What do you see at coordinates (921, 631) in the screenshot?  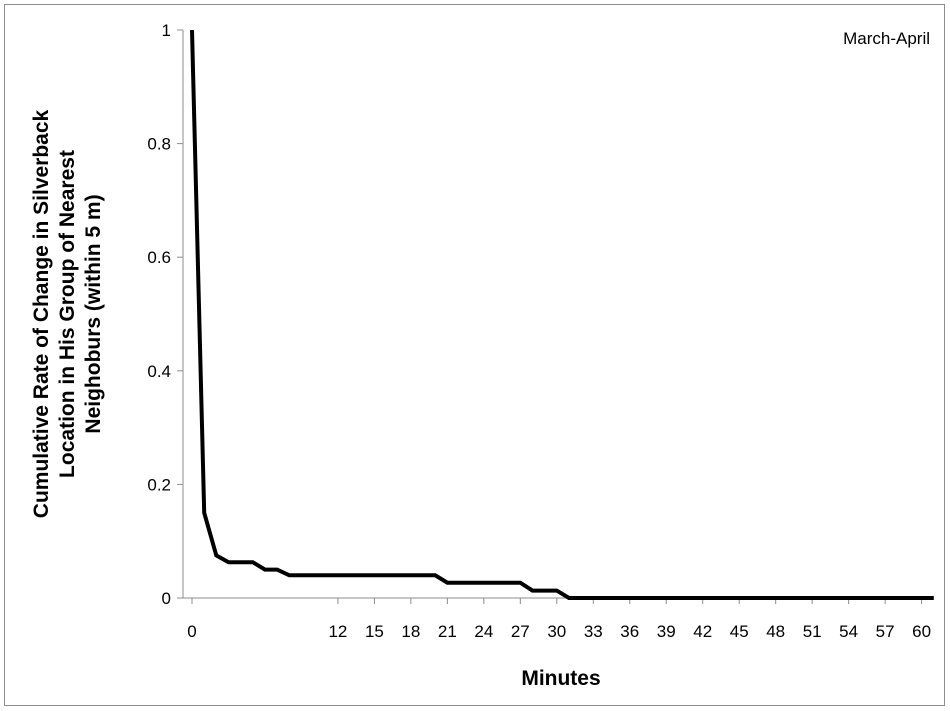 I see `x-tick-label: 60` at bounding box center [921, 631].